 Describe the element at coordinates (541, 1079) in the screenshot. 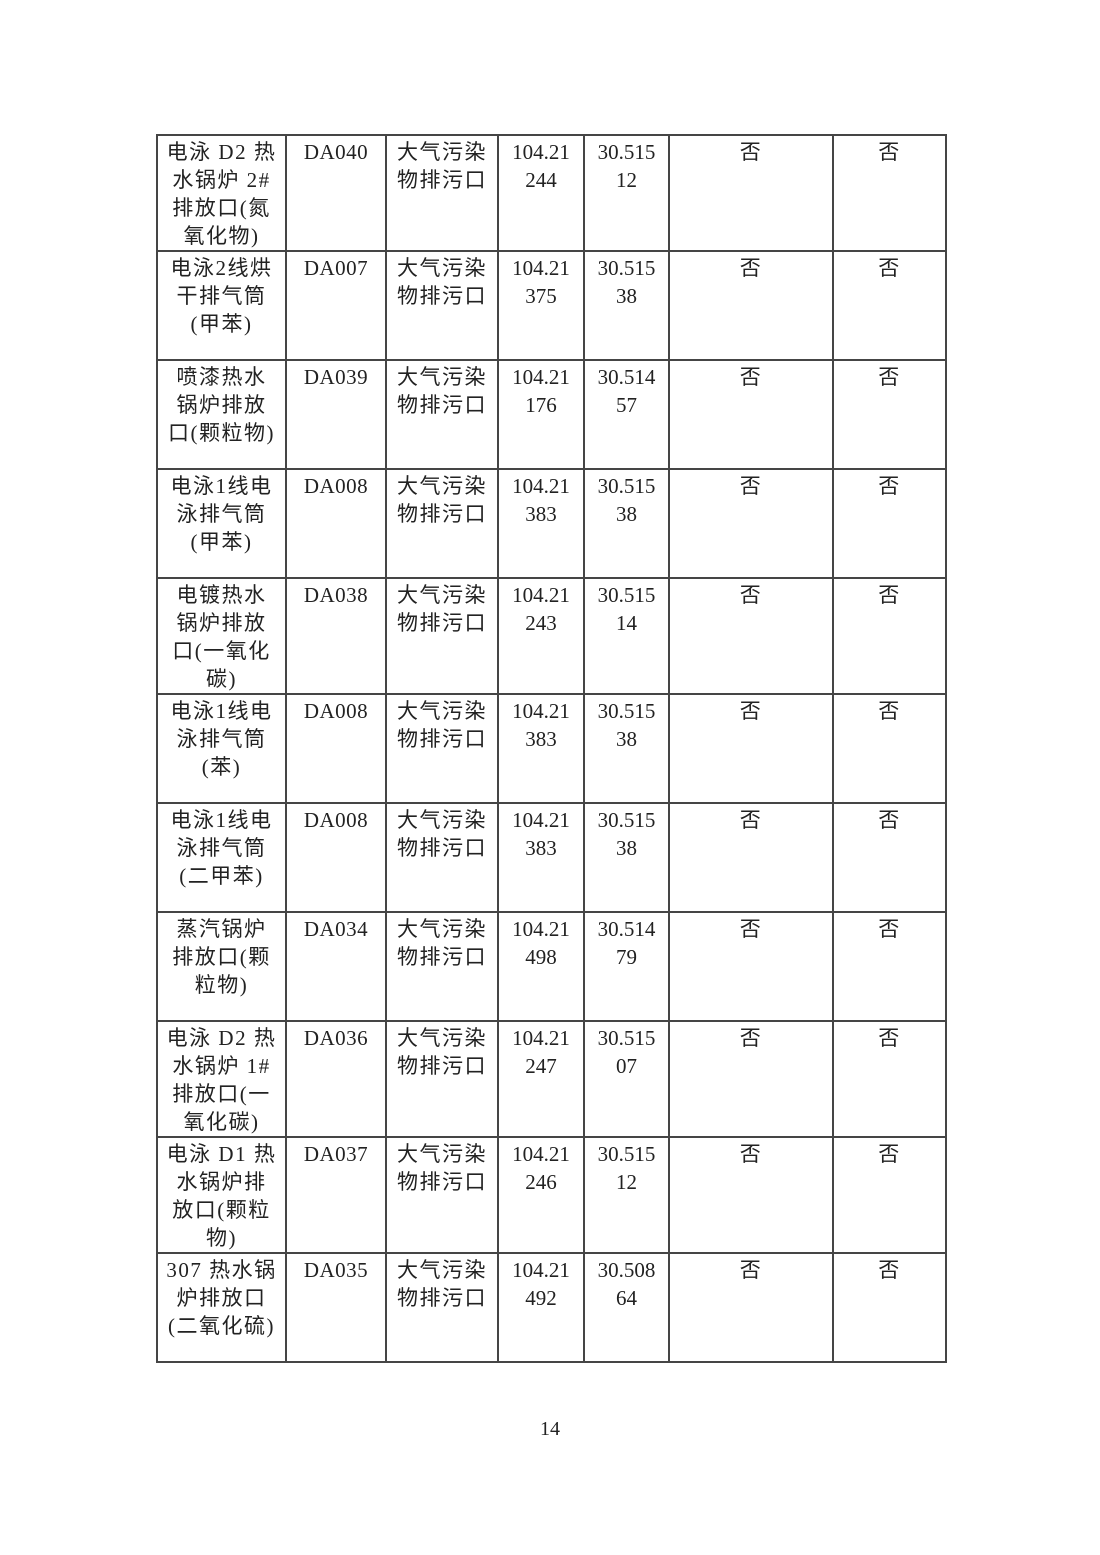

I see `longitude-cell: 104.21 247` at that location.